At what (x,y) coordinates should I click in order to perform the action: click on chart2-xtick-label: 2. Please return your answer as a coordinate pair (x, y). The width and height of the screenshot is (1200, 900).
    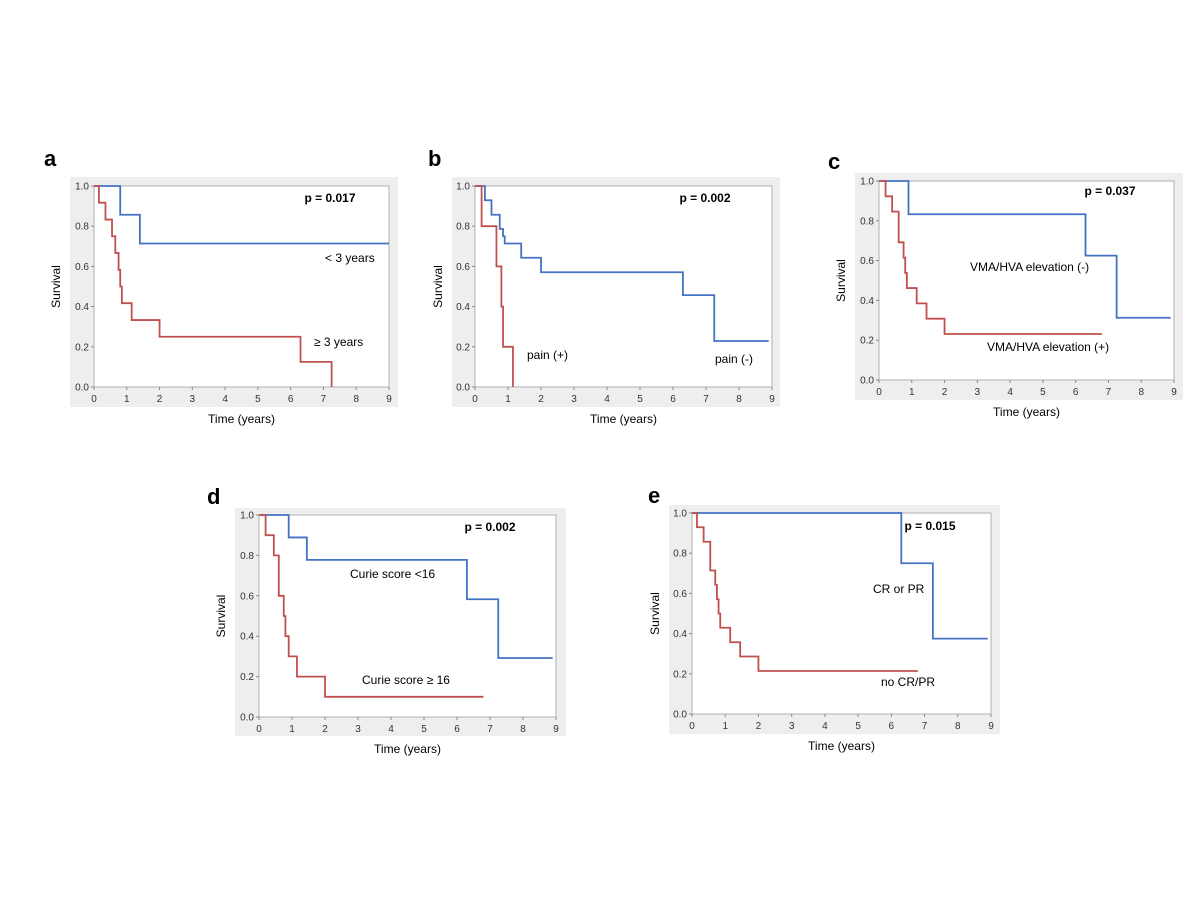
    Looking at the image, I should click on (541, 399).